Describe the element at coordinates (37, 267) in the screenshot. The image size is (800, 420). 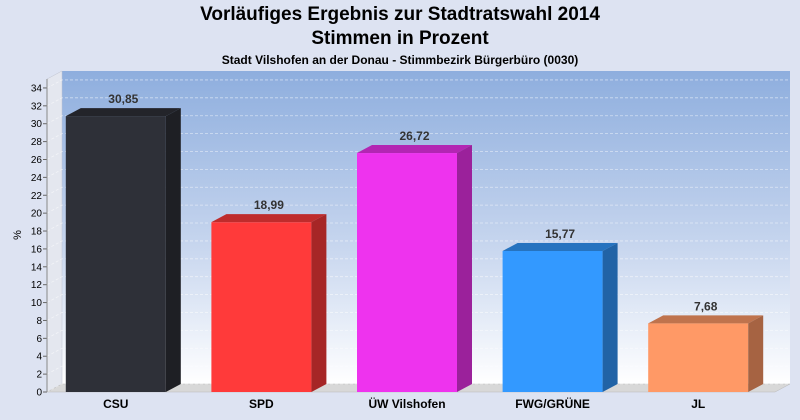
I see `y-tick-label: 14` at that location.